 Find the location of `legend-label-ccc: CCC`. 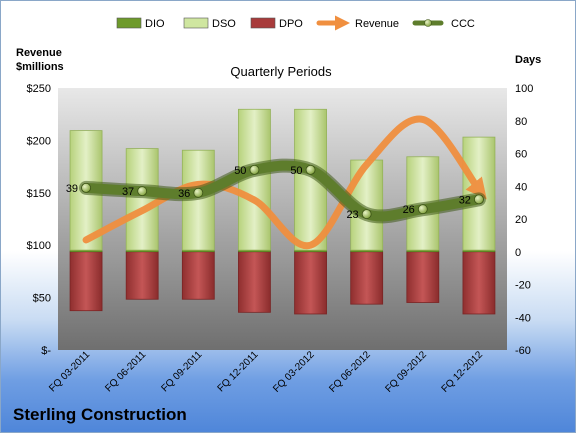

legend-label-ccc: CCC is located at coordinates (463, 24).